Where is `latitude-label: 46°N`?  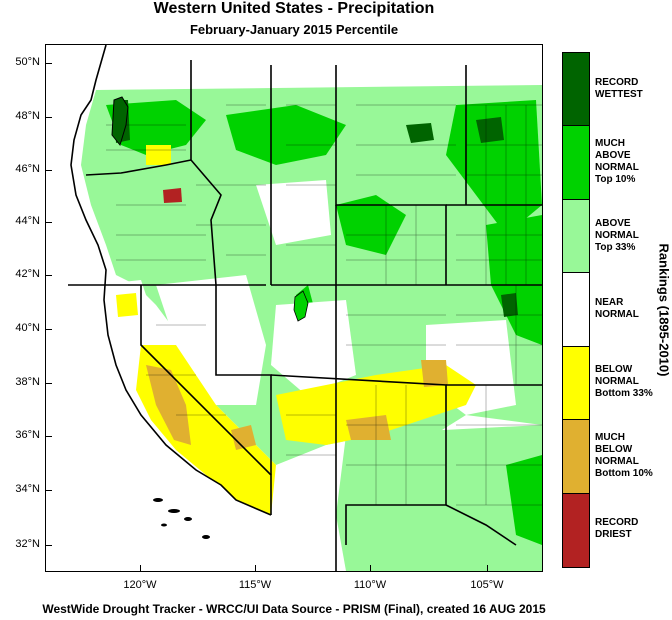
latitude-label: 46°N is located at coordinates (27, 169).